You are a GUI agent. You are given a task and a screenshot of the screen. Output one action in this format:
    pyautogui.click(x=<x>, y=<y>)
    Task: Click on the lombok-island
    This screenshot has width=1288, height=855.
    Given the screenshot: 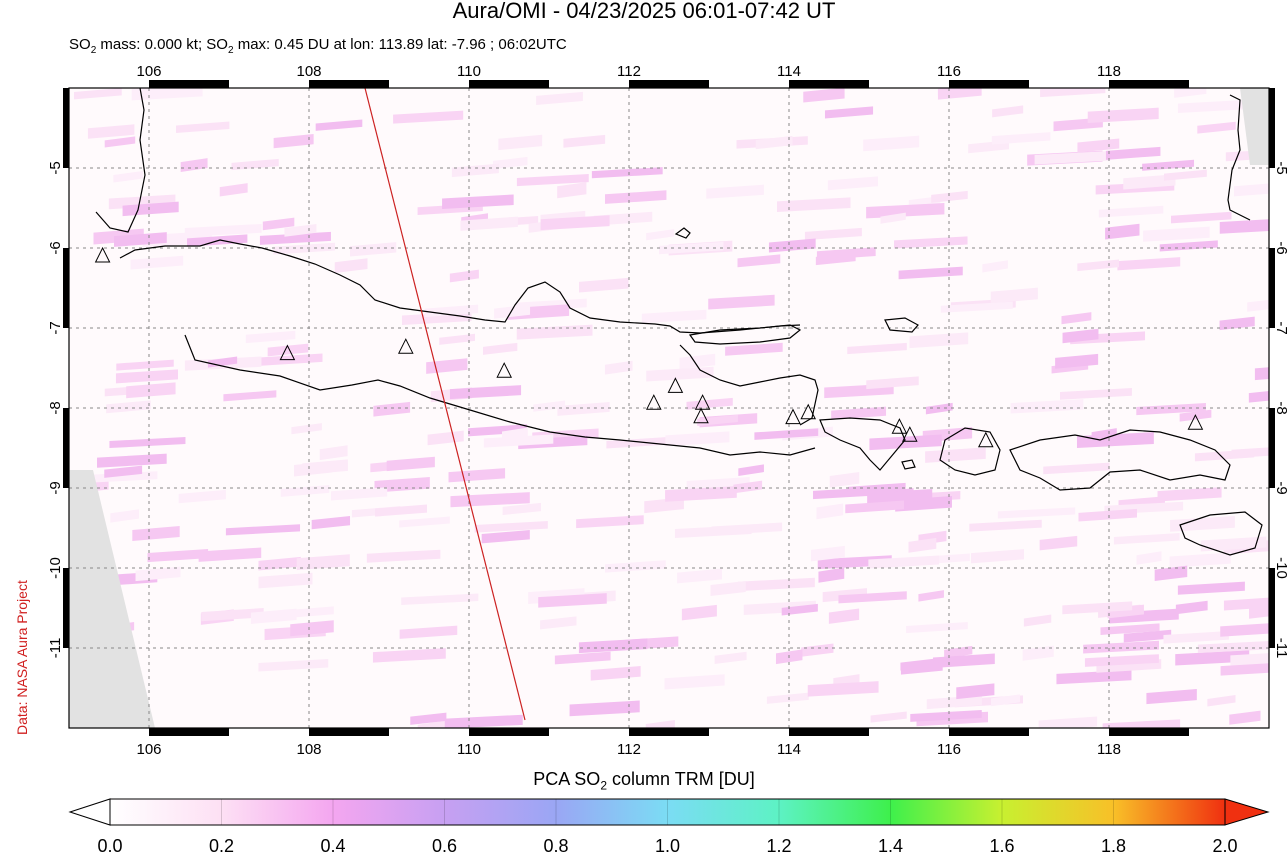 What is the action you would take?
    pyautogui.click(x=970, y=451)
    